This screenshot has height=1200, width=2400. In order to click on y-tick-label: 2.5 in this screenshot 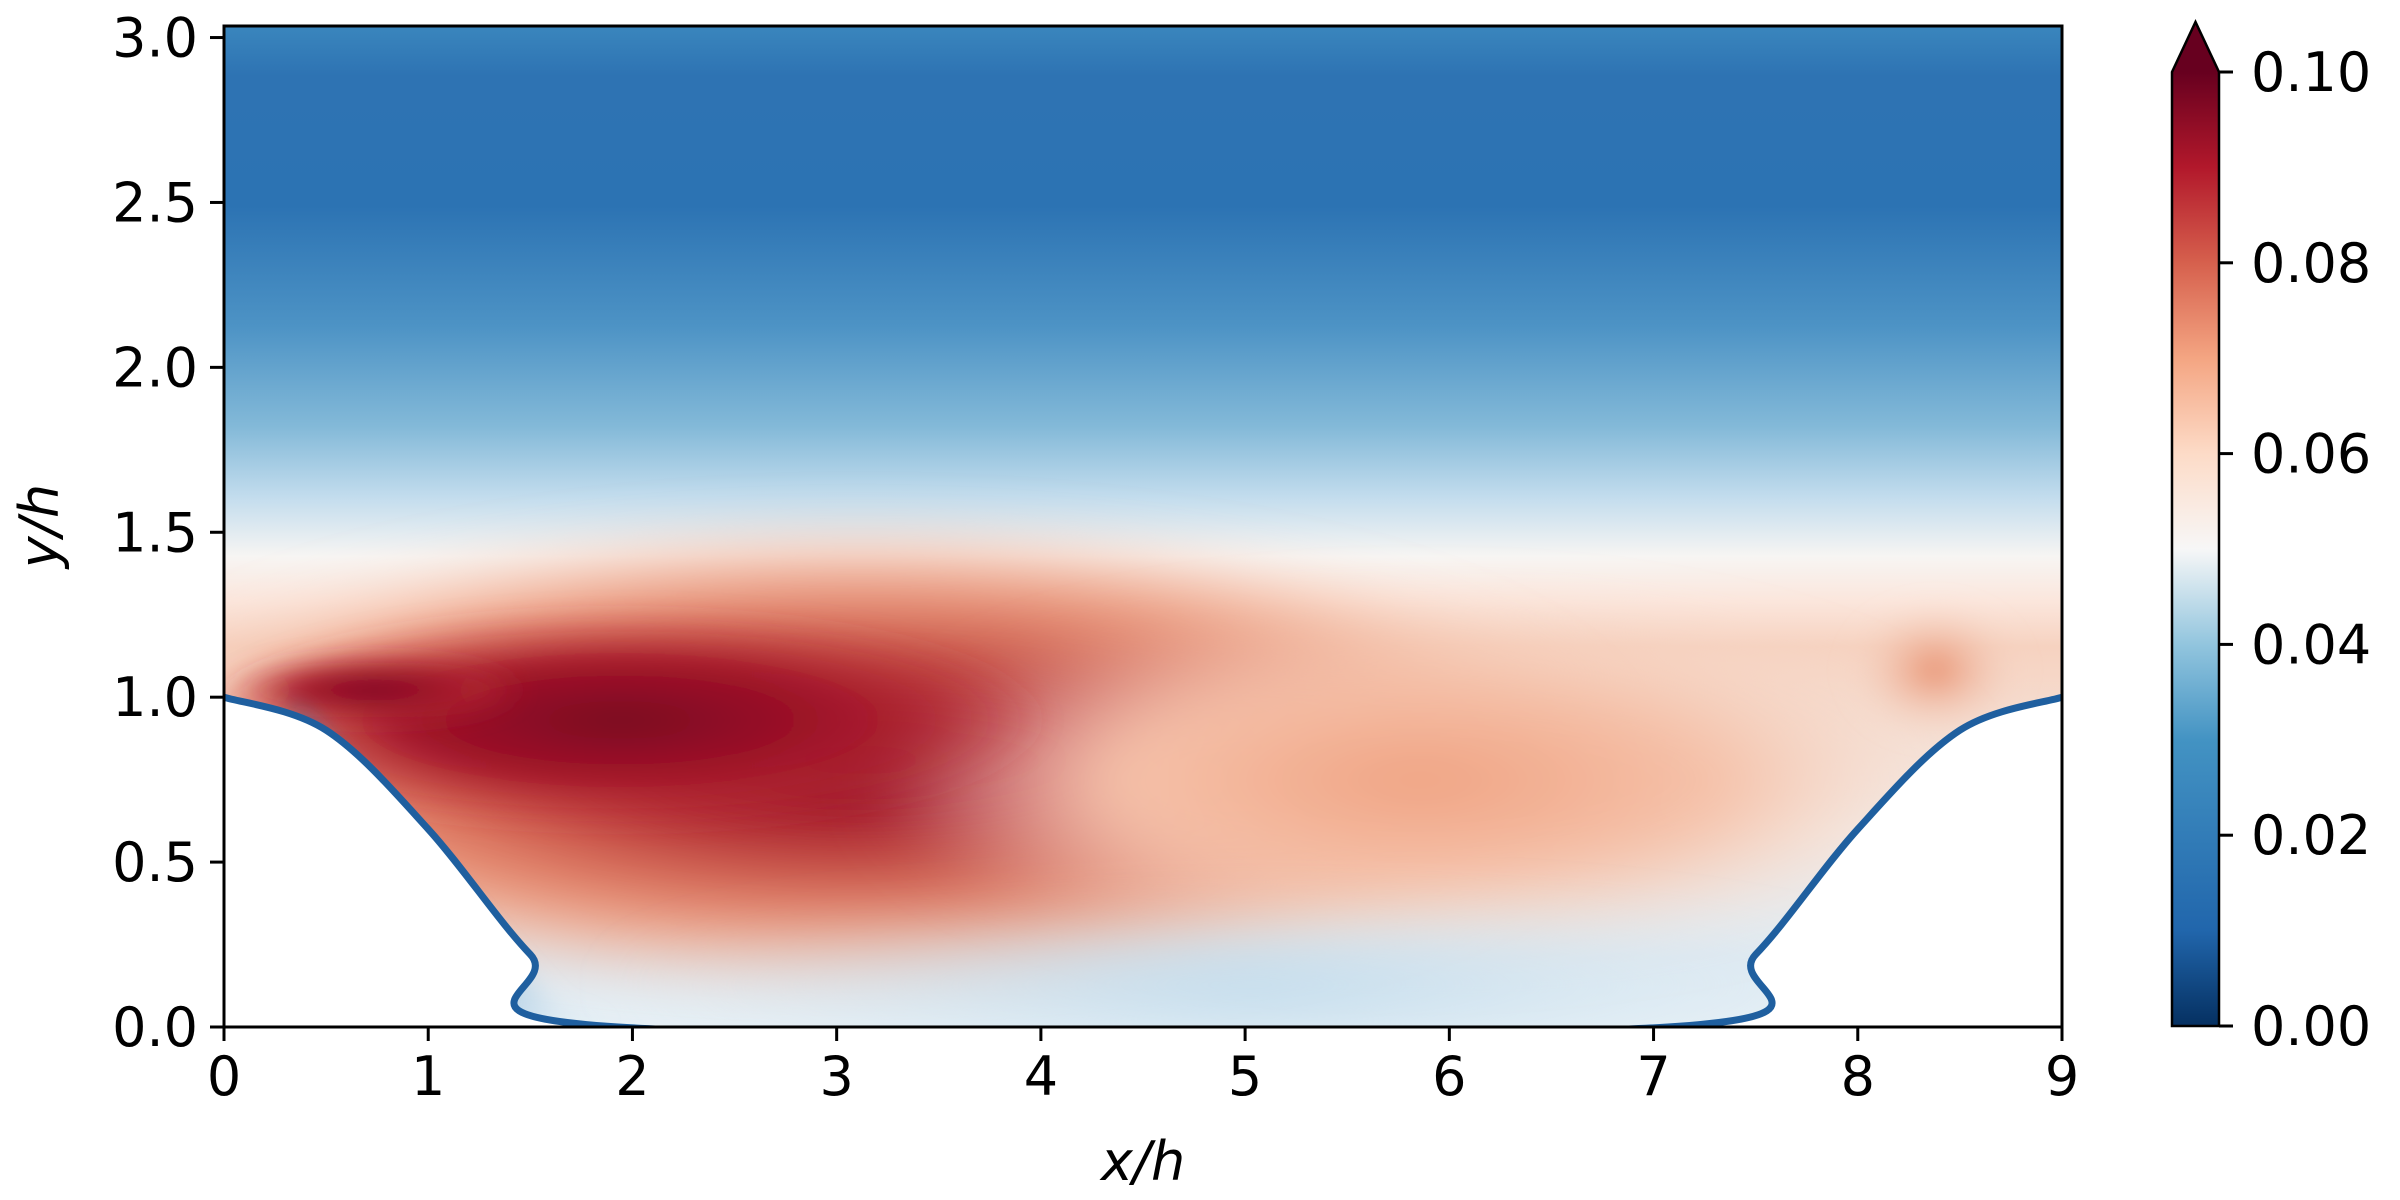, I will do `click(155, 202)`.